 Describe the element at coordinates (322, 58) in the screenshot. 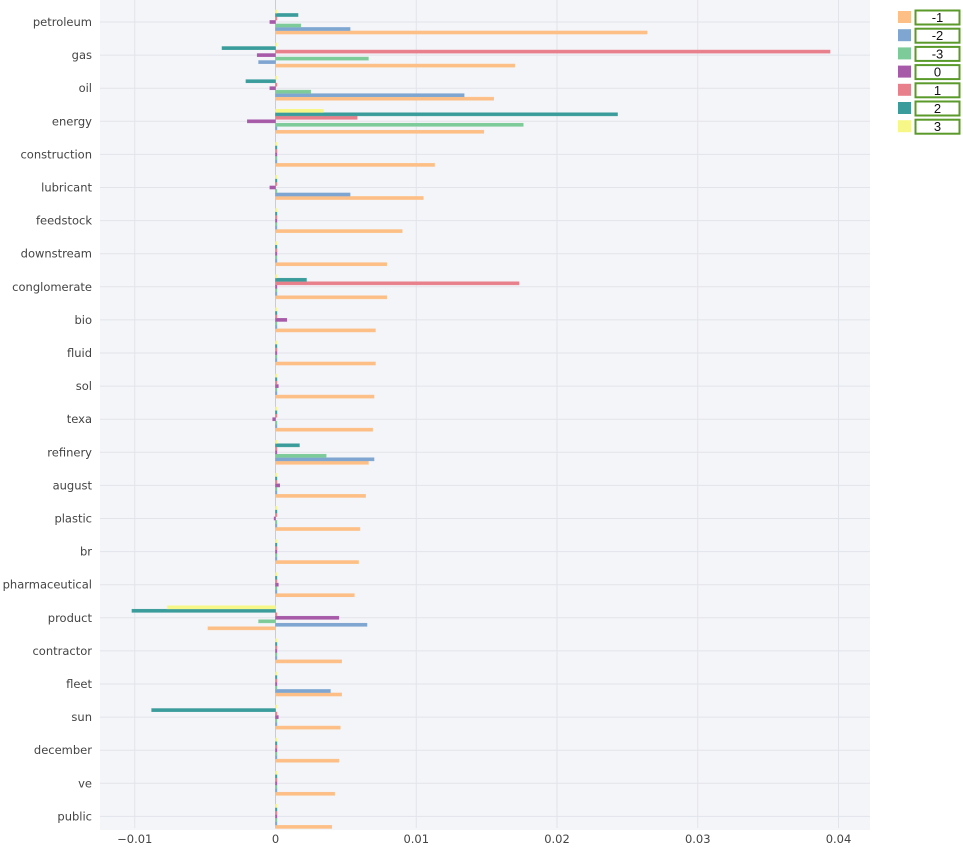

I see `bar-gas-series--3` at that location.